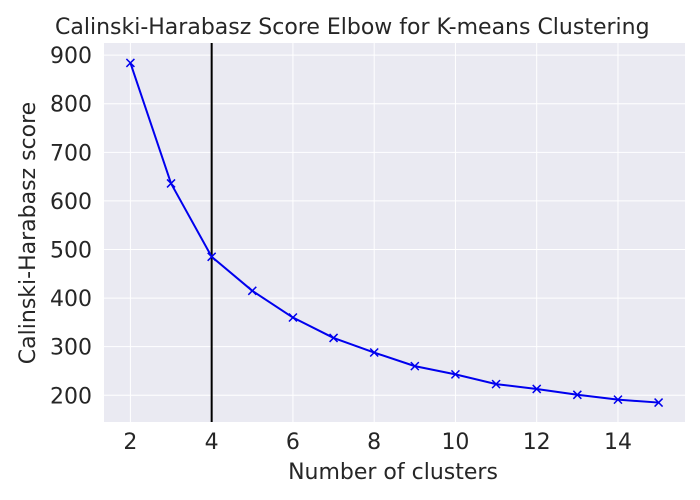 The height and width of the screenshot is (500, 700). I want to click on y-tick-label: 300, so click(71, 348).